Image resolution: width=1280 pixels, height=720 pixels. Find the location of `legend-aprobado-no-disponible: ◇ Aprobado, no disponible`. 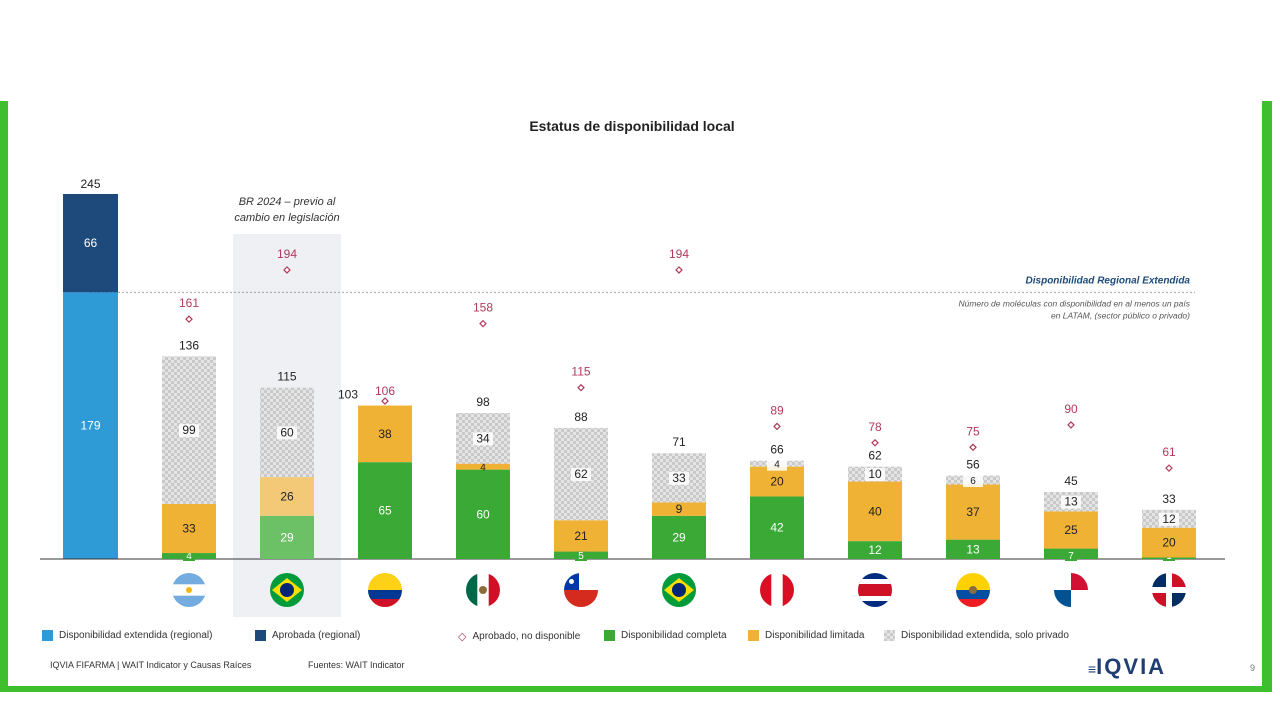

legend-aprobado-no-disponible: ◇ Aprobado, no disponible is located at coordinates (519, 637).